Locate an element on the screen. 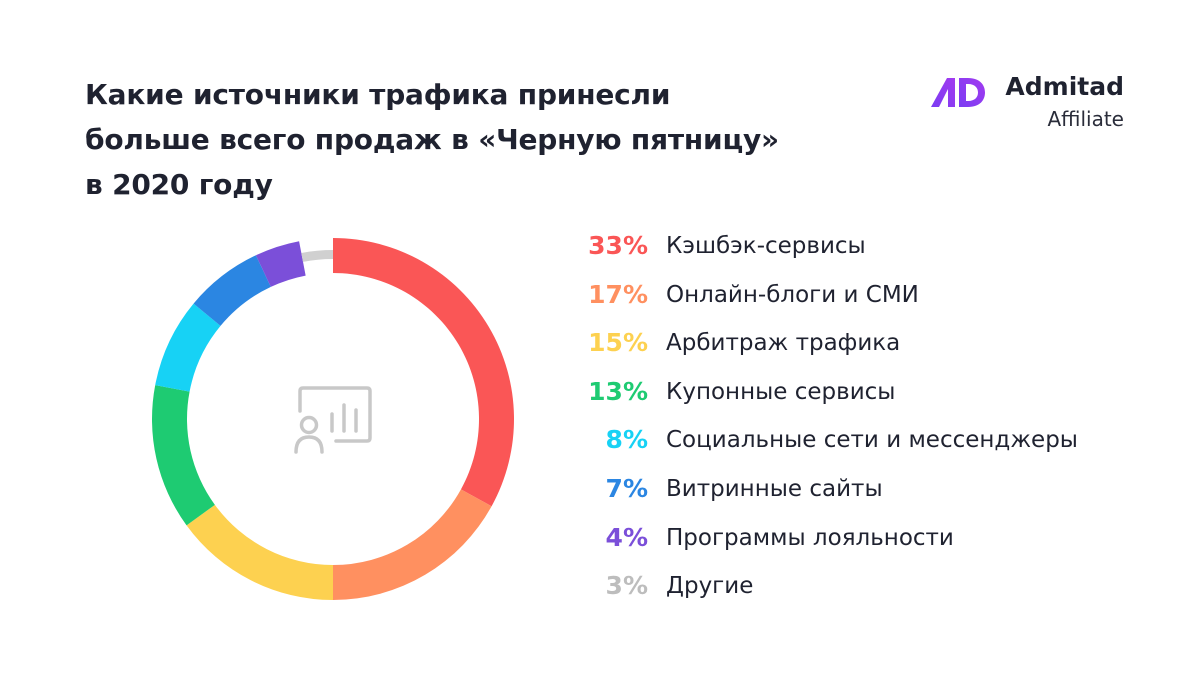  legend-percent: 3% is located at coordinates (626, 586).